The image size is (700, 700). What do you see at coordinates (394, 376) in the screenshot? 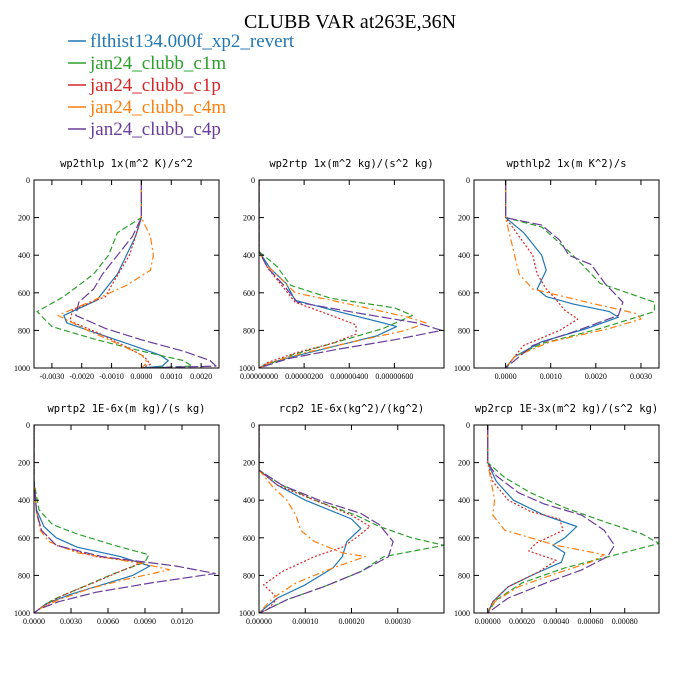
I see `x-tick-label: 0.00000600` at bounding box center [394, 376].